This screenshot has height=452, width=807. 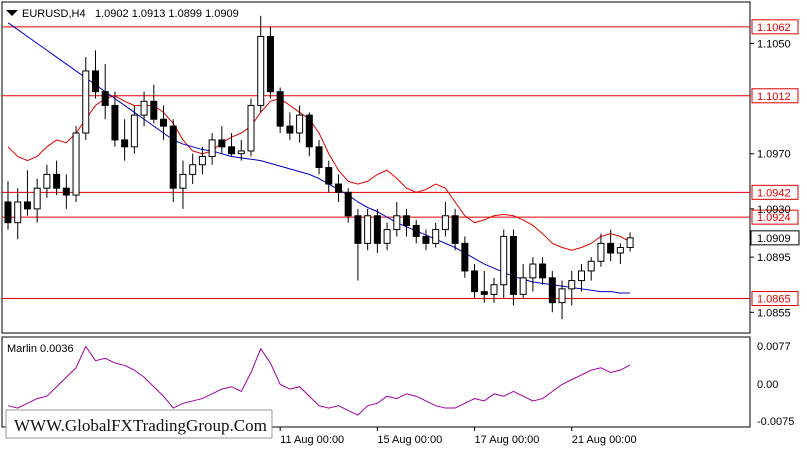 I want to click on price-tick-label: 1.0930, so click(x=774, y=210).